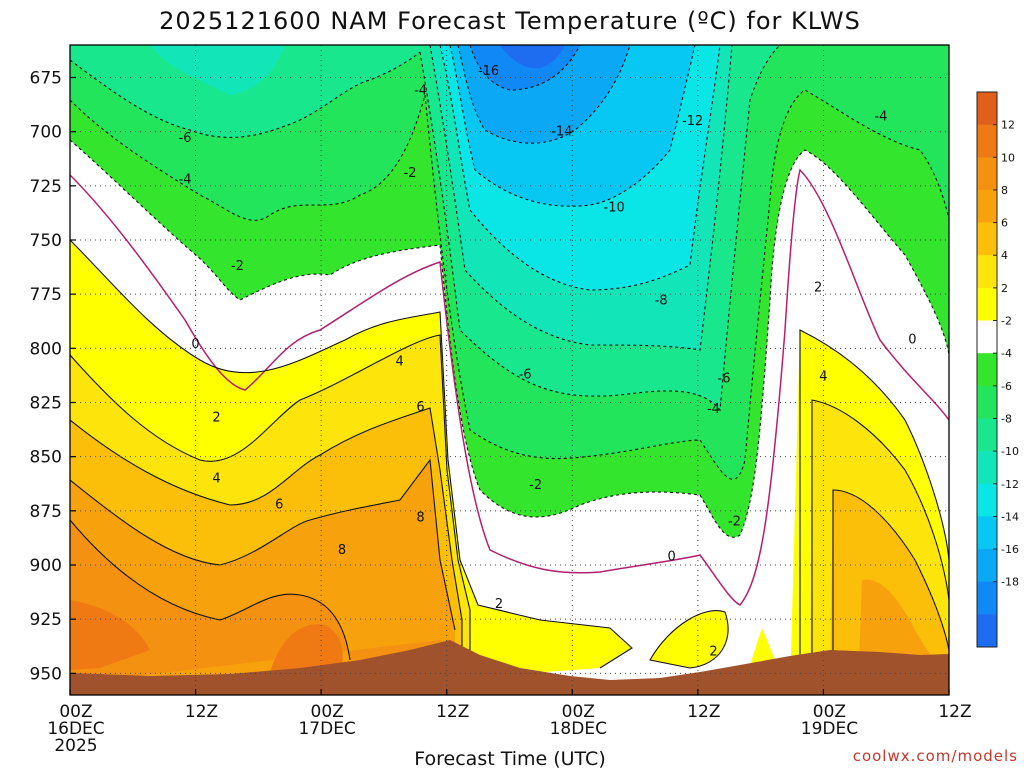  What do you see at coordinates (1010, 451) in the screenshot?
I see `colorbar-label: -10` at bounding box center [1010, 451].